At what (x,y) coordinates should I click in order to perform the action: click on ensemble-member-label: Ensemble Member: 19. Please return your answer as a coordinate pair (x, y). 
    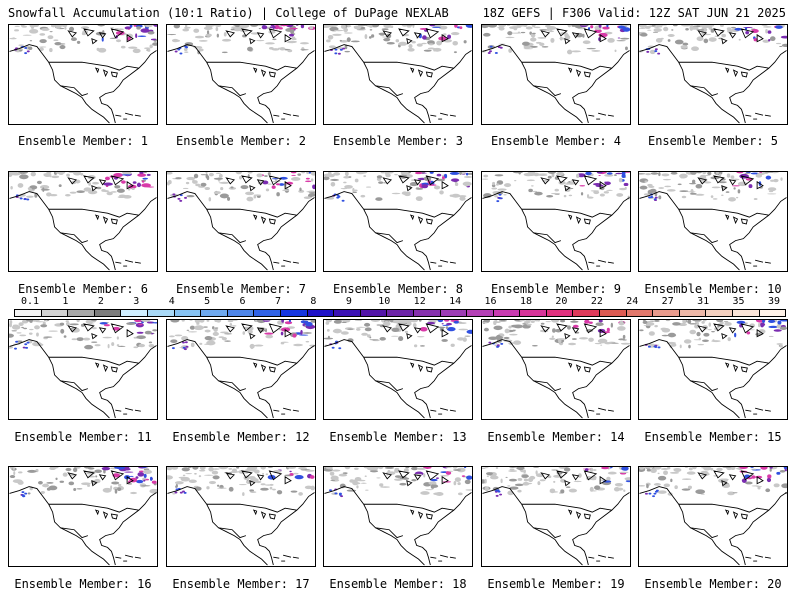
    Looking at the image, I should click on (556, 584).